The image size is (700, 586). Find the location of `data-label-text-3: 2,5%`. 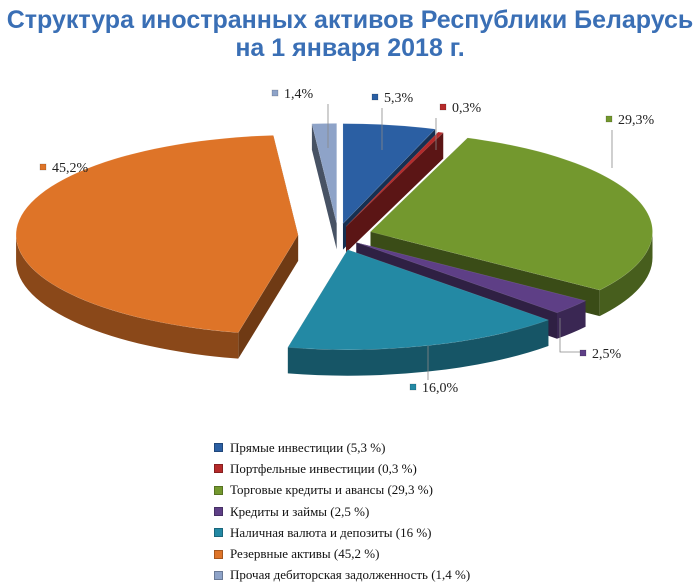

data-label-text-3: 2,5% is located at coordinates (607, 354).